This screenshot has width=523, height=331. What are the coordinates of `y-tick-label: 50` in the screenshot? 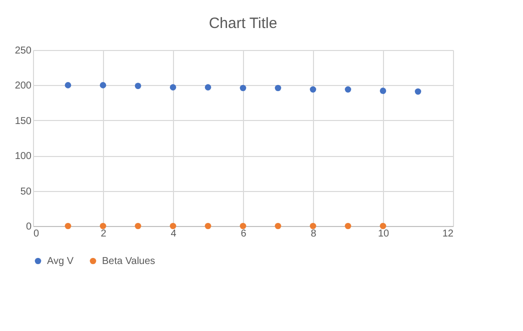 It's located at (26, 192).